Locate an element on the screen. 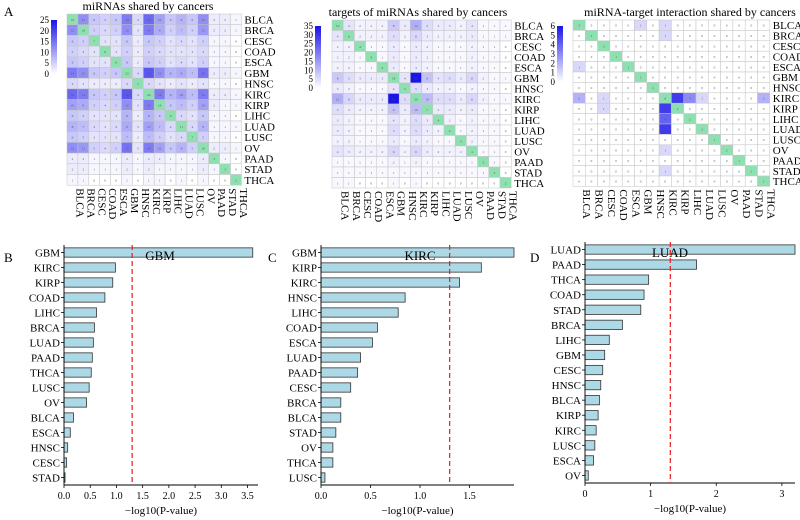  bar-category-label: ESCA is located at coordinates (46, 434).